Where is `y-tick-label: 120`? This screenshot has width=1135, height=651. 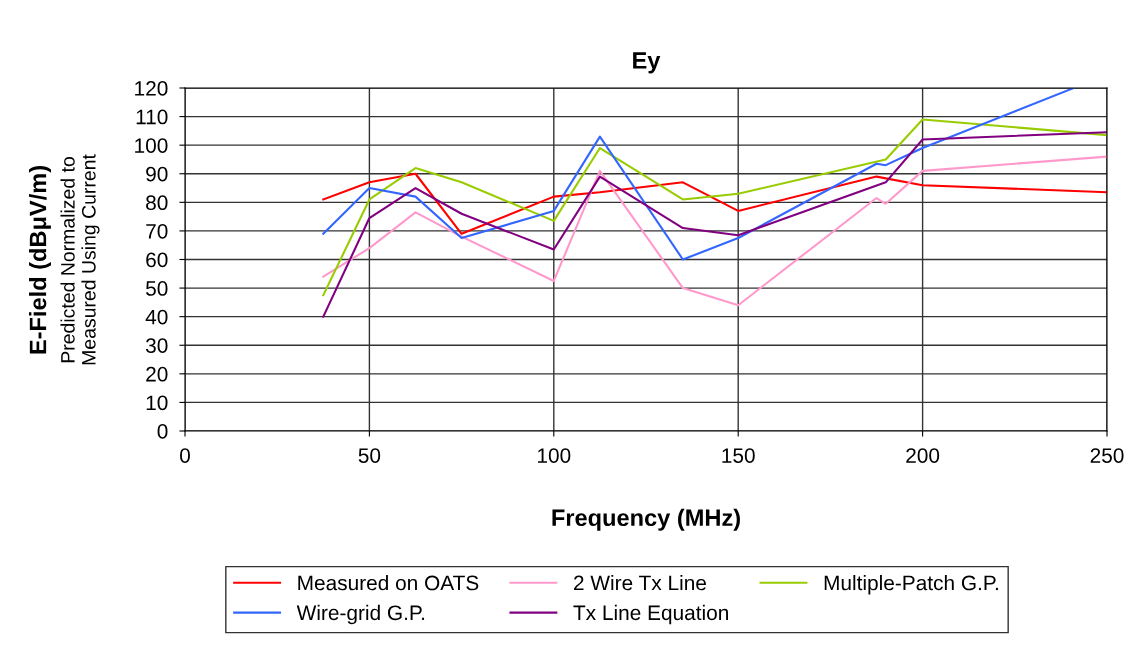
y-tick-label: 120 is located at coordinates (151, 88).